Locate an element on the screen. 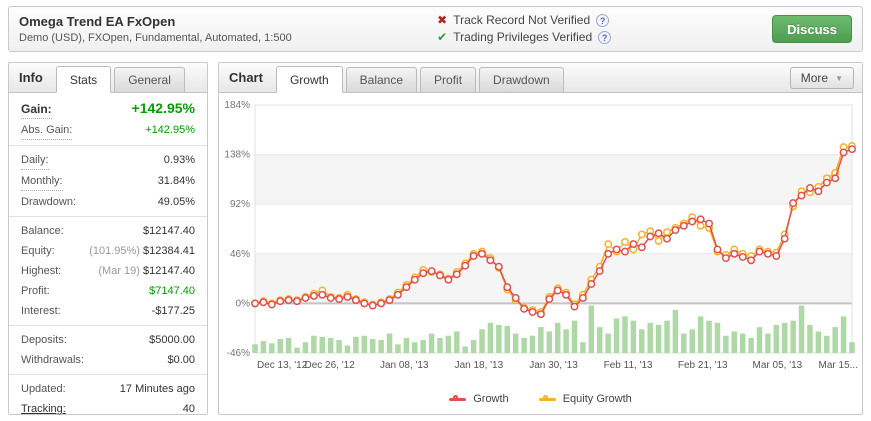 This screenshot has height=421, width=871. tab-stats: Stats is located at coordinates (83, 79).